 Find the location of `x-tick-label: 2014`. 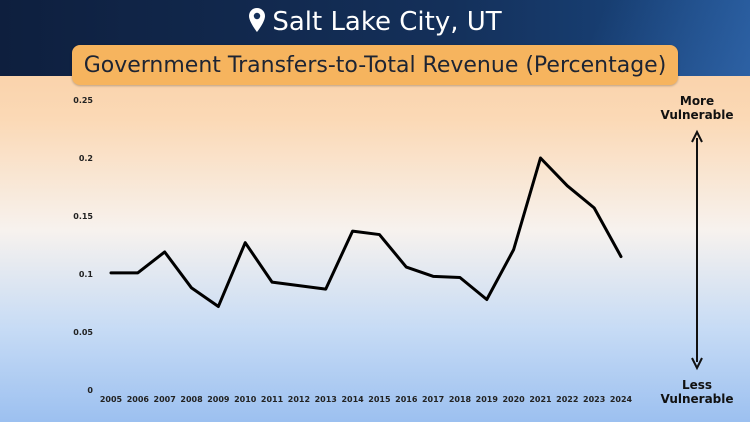

x-tick-label: 2014 is located at coordinates (352, 399).